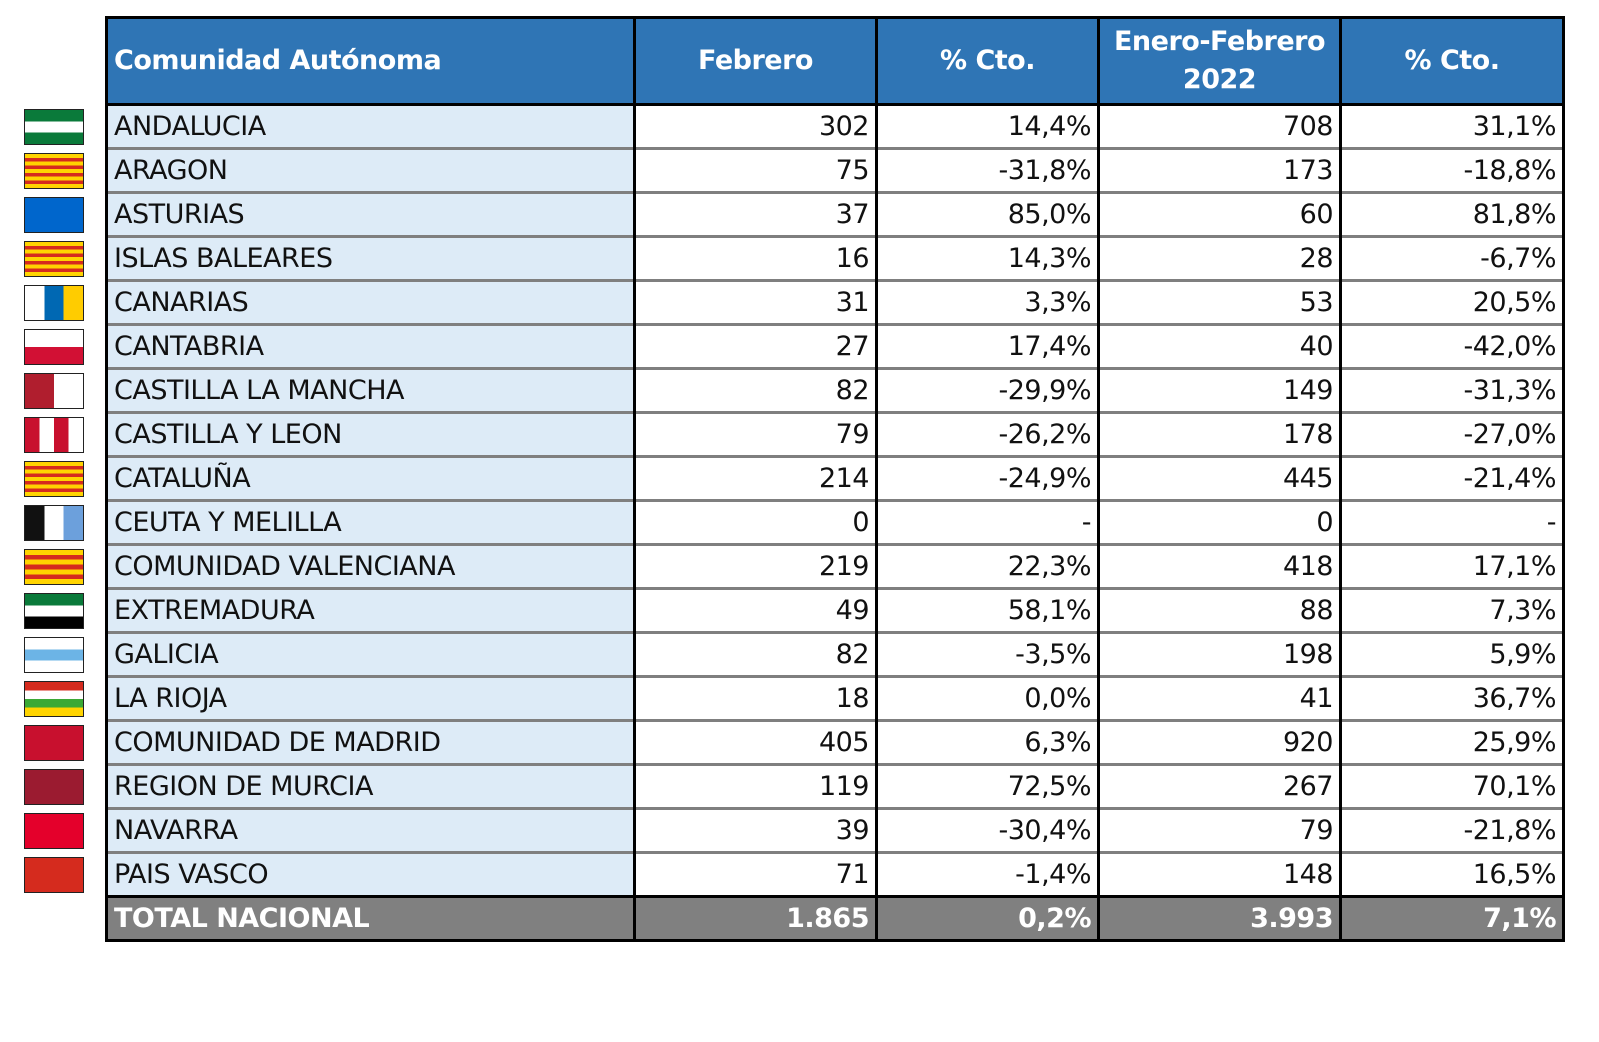  I want to click on enero-febrero-value: 40, so click(1219, 346).